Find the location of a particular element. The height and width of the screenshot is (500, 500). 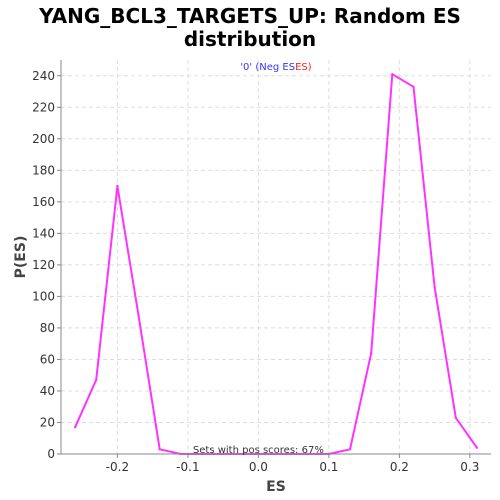

x-axis-label: ES is located at coordinates (276, 487).